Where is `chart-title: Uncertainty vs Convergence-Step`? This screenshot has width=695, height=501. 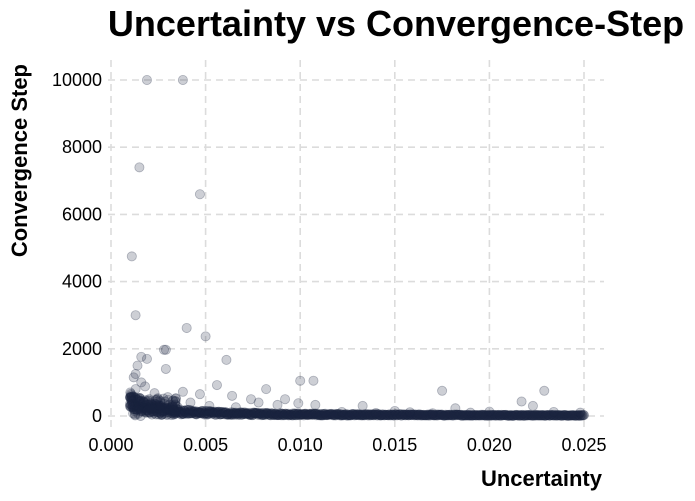
chart-title: Uncertainty vs Convergence-Step is located at coordinates (396, 23).